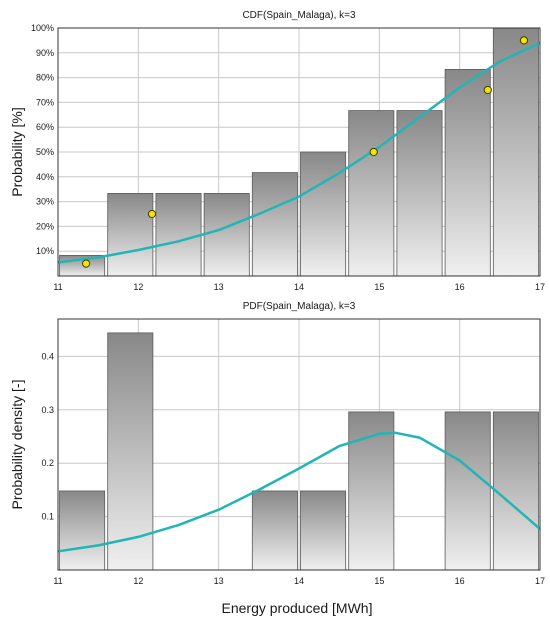  Describe the element at coordinates (45, 102) in the screenshot. I see `y-tick-label: 70%` at that location.